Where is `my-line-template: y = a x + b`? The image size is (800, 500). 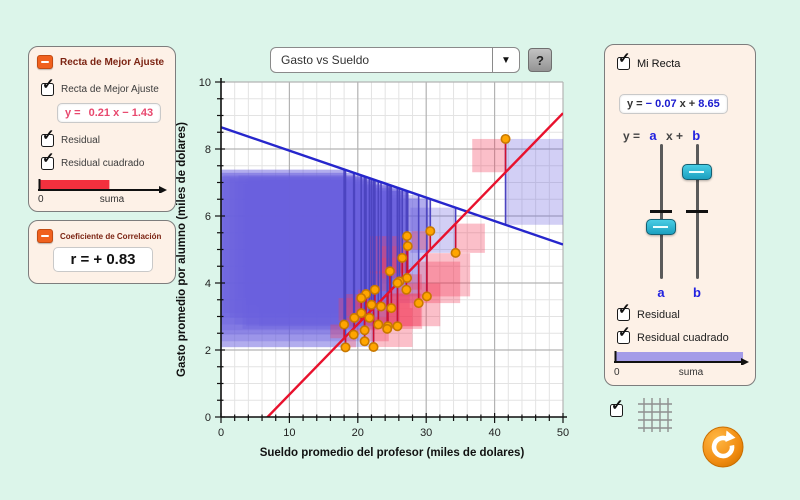 my-line-template: y = a x + b is located at coordinates (662, 135).